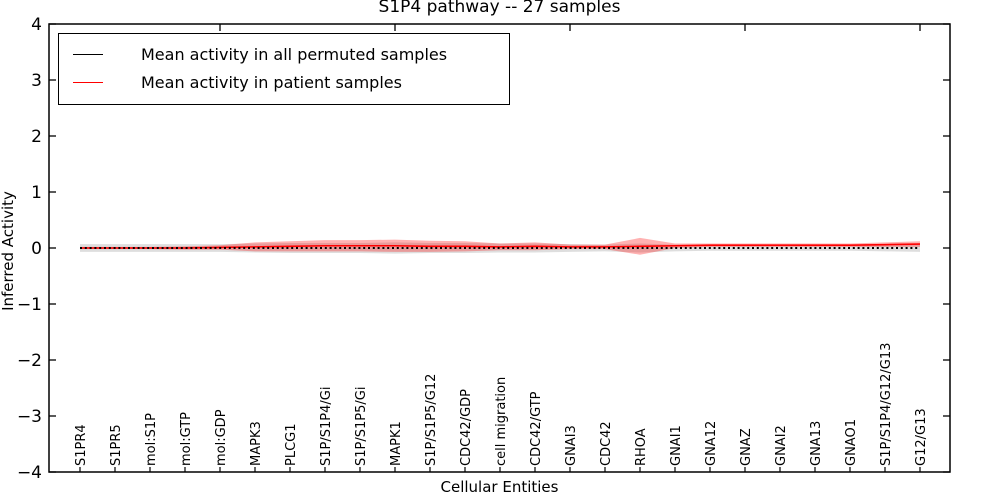  What do you see at coordinates (851, 442) in the screenshot?
I see `x-tick-label: GNAO1` at bounding box center [851, 442].